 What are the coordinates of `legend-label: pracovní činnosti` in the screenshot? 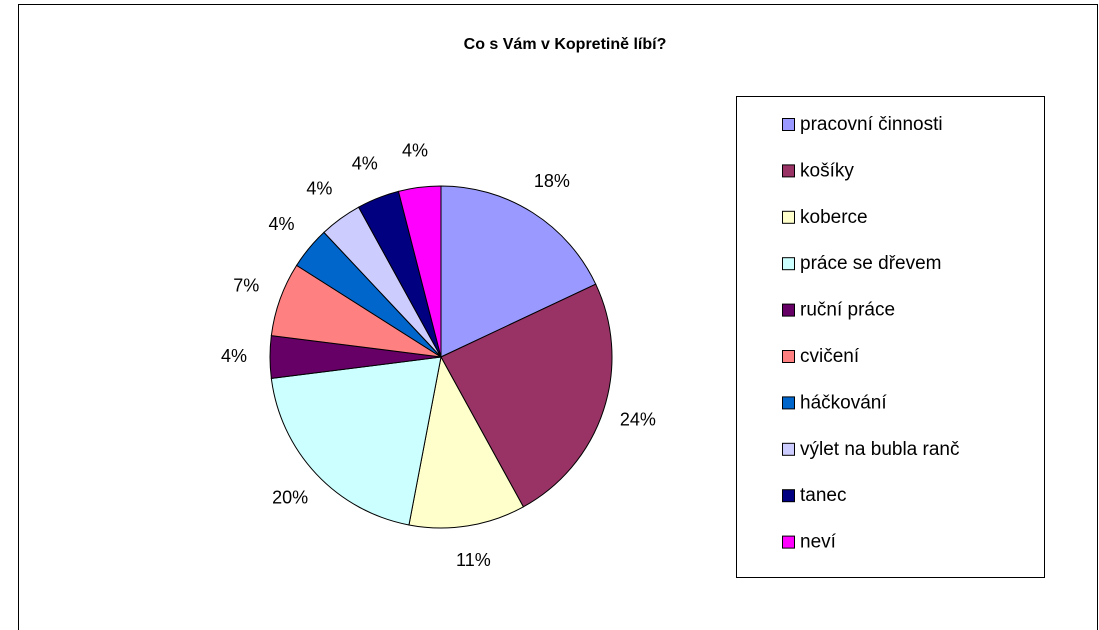 It's located at (871, 124).